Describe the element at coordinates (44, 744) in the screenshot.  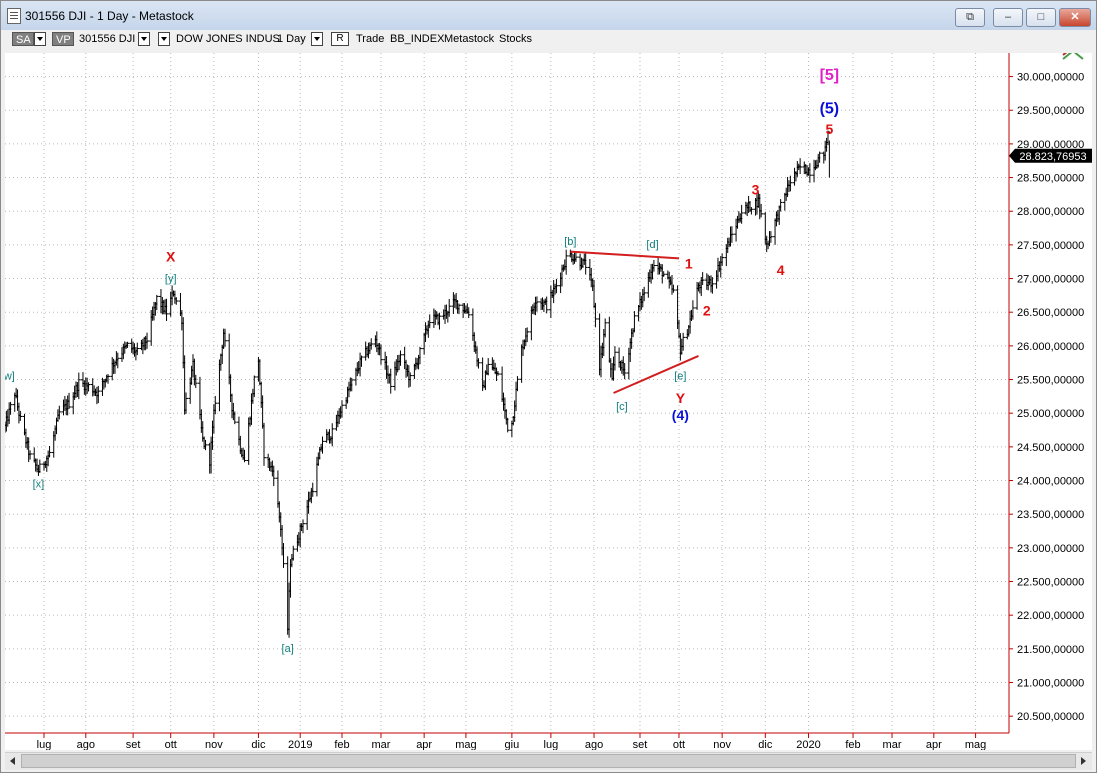
I see `x-tick-label: lug` at that location.